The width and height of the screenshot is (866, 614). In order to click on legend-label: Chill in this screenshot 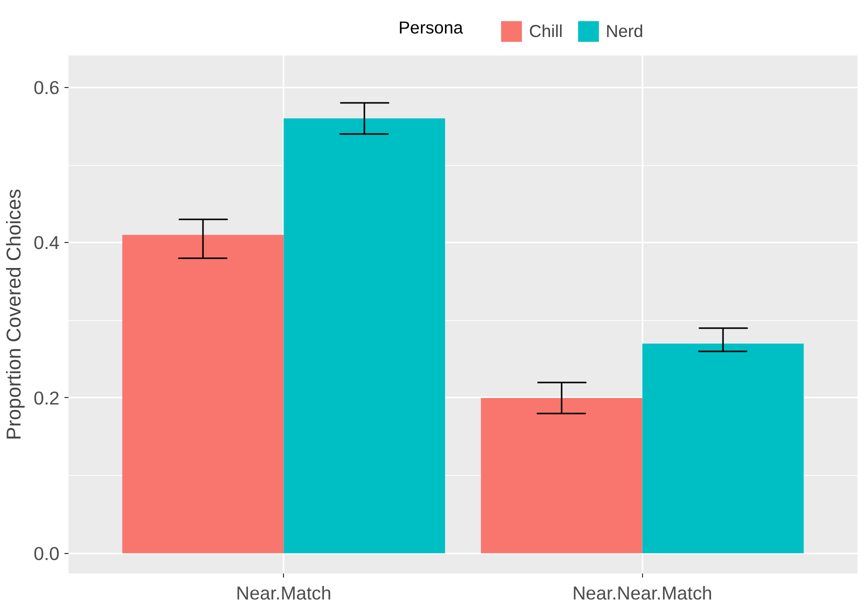, I will do `click(546, 31)`.